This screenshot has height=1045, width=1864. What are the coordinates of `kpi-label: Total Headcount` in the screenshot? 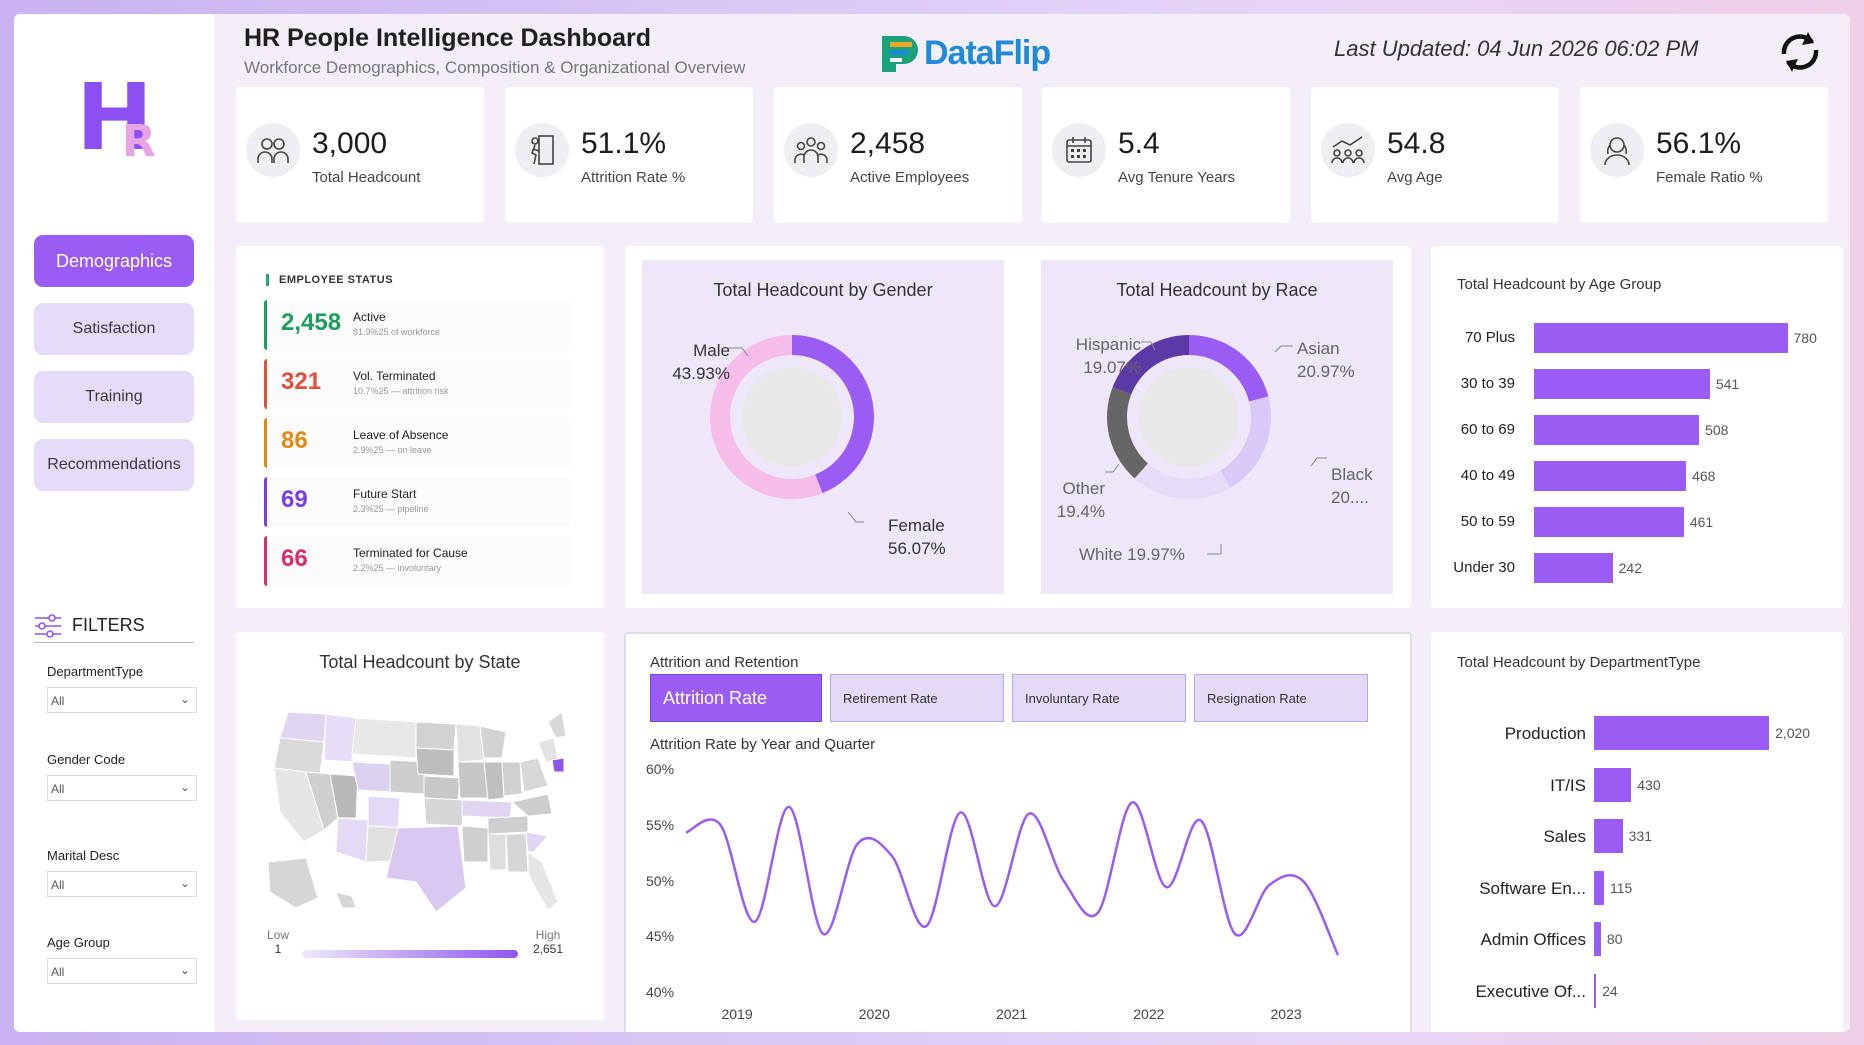 It's located at (366, 177).